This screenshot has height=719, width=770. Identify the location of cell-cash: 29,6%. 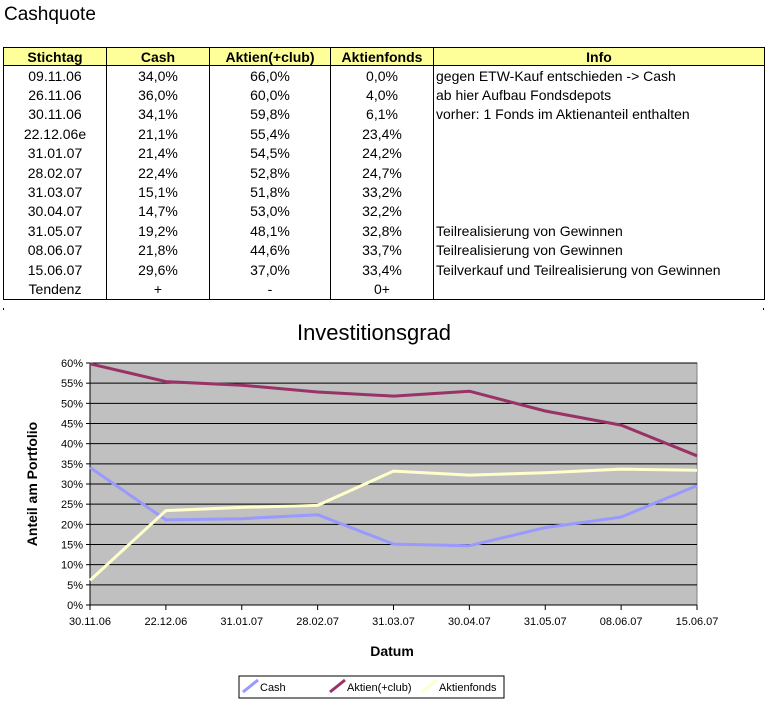
(158, 269).